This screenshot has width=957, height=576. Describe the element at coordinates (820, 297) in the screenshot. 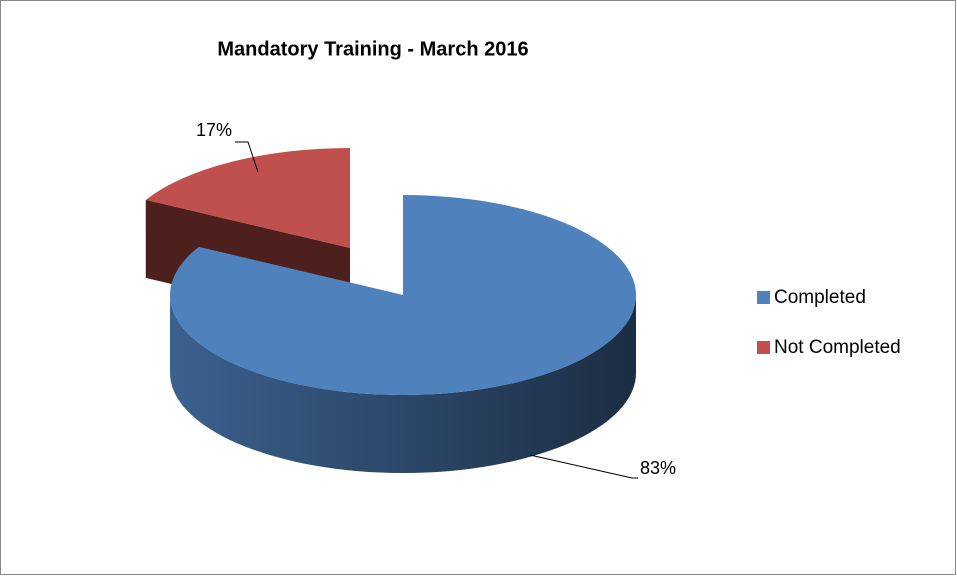

I see `legend-label: Completed` at that location.